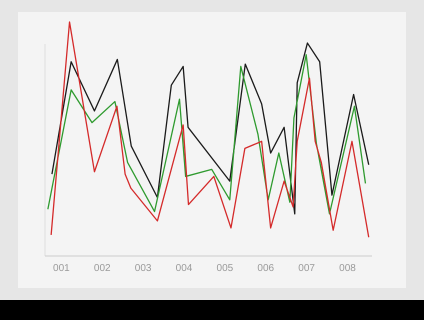 This screenshot has width=424, height=320. What do you see at coordinates (307, 268) in the screenshot?
I see `x-tick-label: 007` at bounding box center [307, 268].